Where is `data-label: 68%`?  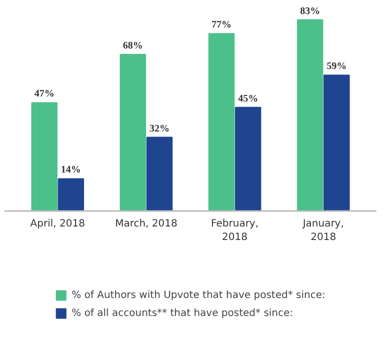 data-label: 68% is located at coordinates (132, 46).